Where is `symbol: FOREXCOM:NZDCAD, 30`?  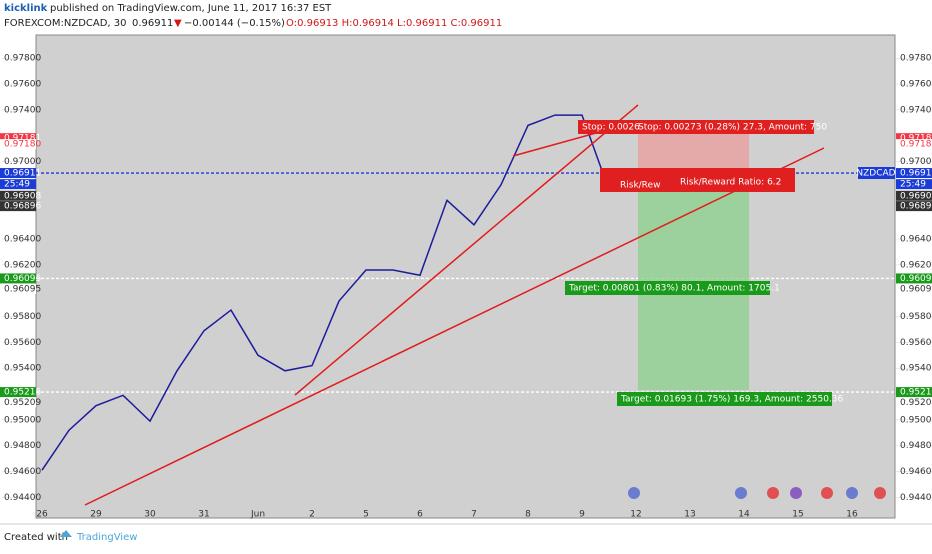 symbol: FOREXCOM:NZDCAD, 30 is located at coordinates (65, 23).